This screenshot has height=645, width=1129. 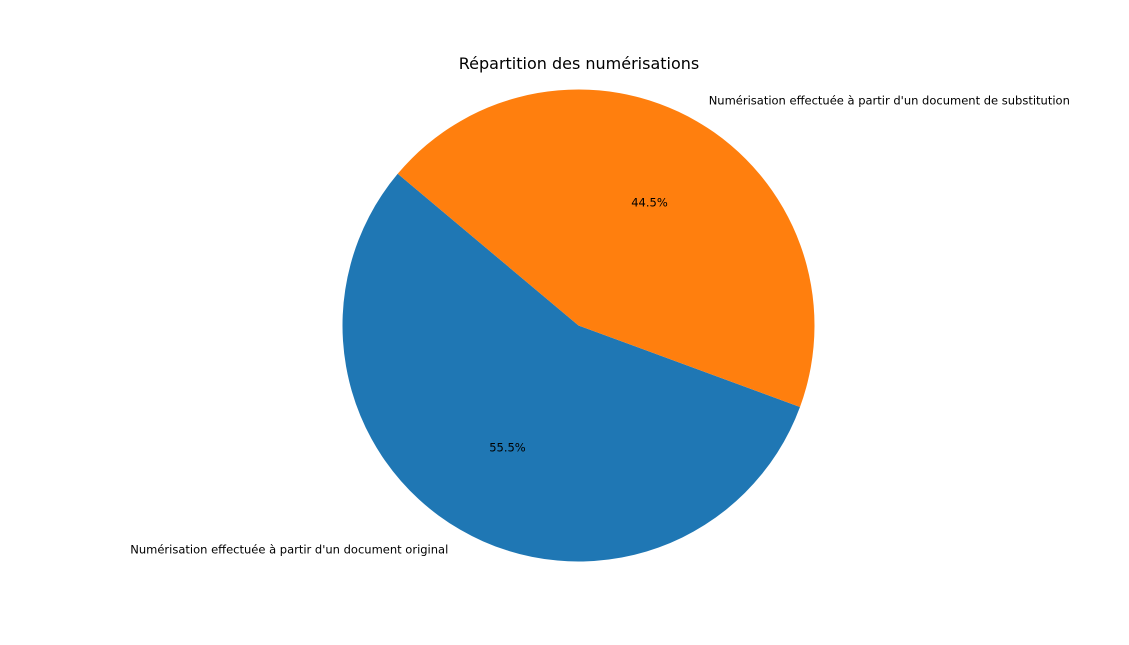 What do you see at coordinates (507, 448) in the screenshot?
I see `slice-percent-label-1: 55.5%` at bounding box center [507, 448].